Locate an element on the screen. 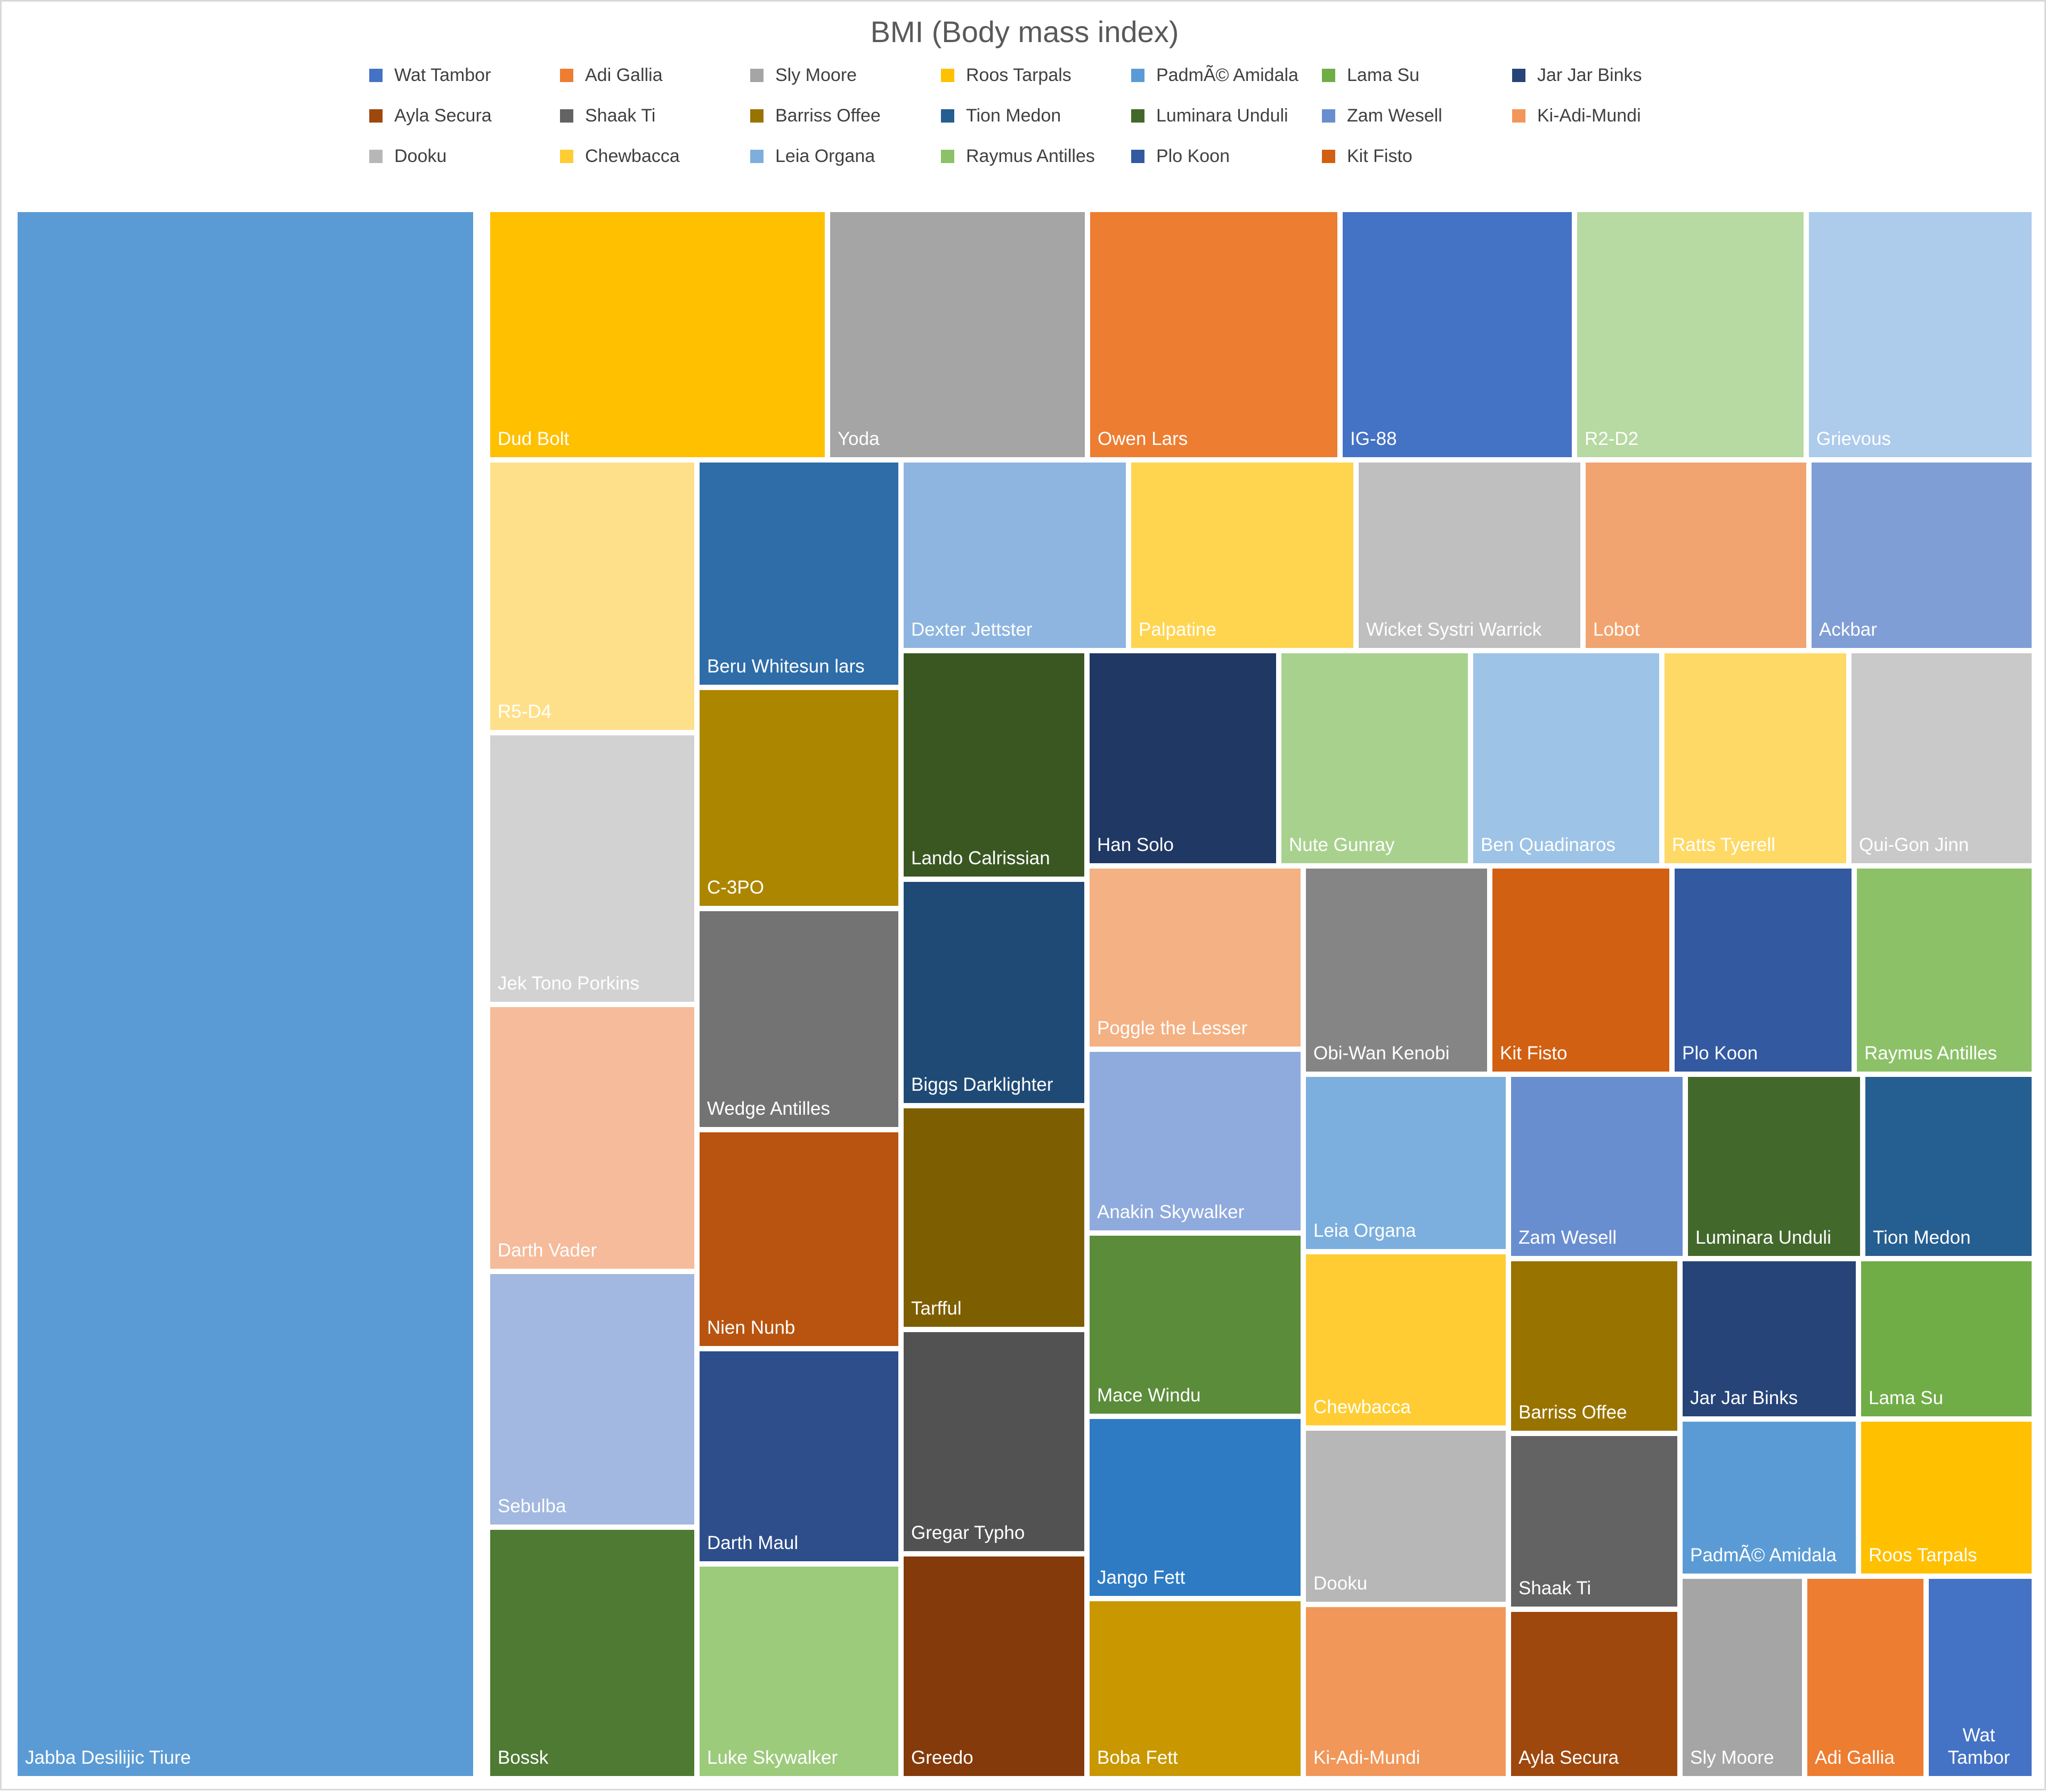  treemap-tile: Shaak Ti is located at coordinates (1594, 1521).